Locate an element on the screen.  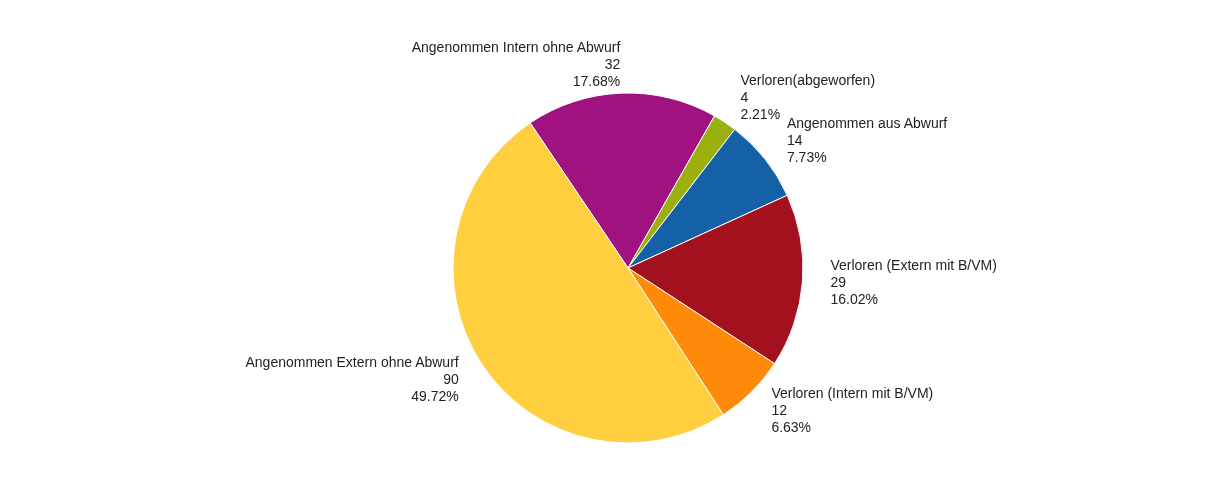
slice-label: Verloren (Extern mit B/VM) is located at coordinates (913, 264).